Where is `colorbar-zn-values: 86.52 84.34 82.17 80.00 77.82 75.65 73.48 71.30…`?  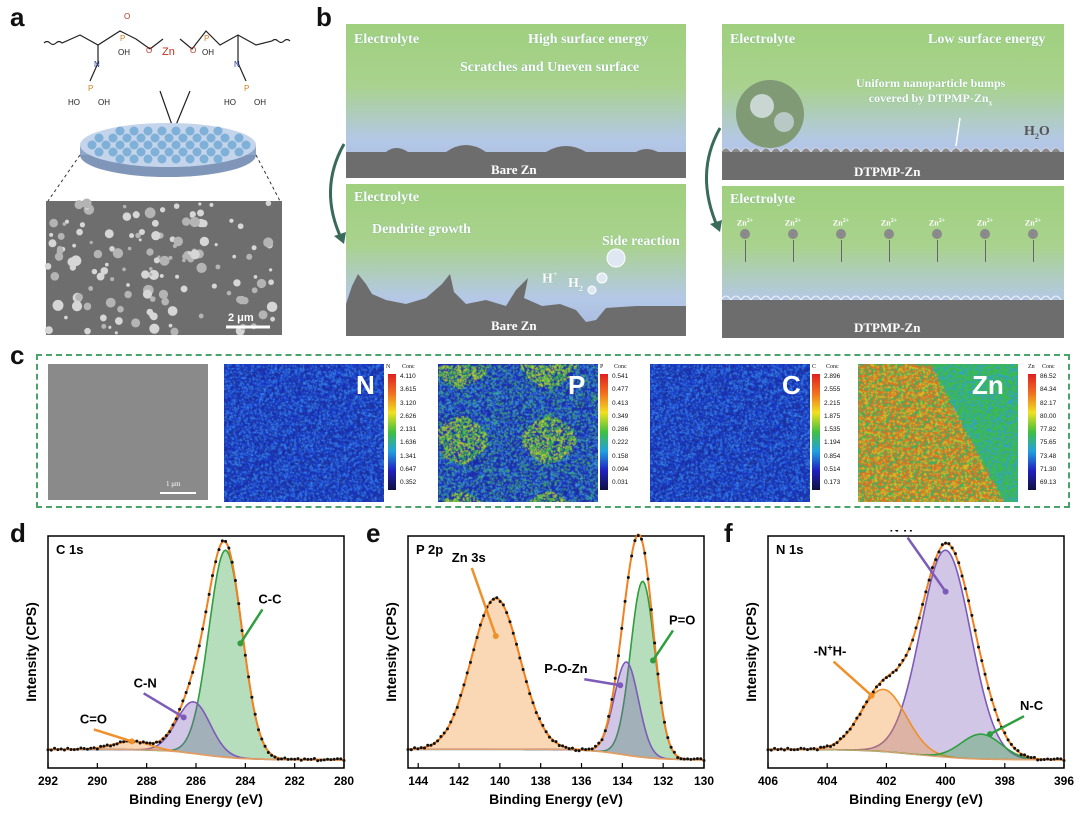 colorbar-zn-values: 86.52 84.34 82.17 80.00 77.82 75.65 73.48 71.30… is located at coordinates (1048, 430).